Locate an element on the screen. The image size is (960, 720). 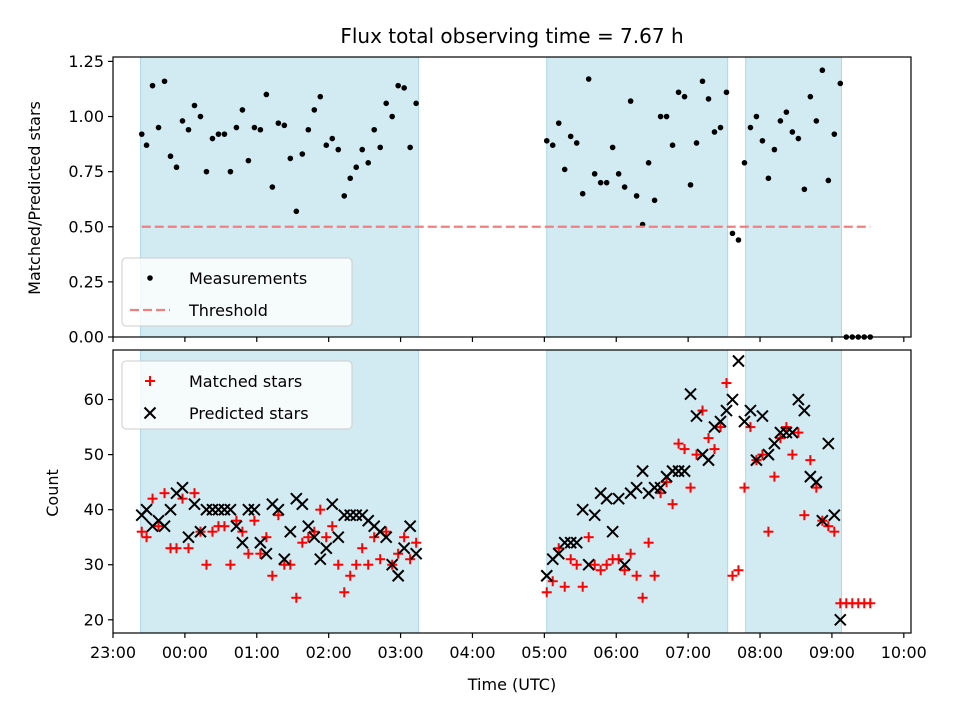
y-tick-label: 1.25 is located at coordinates (86, 61).